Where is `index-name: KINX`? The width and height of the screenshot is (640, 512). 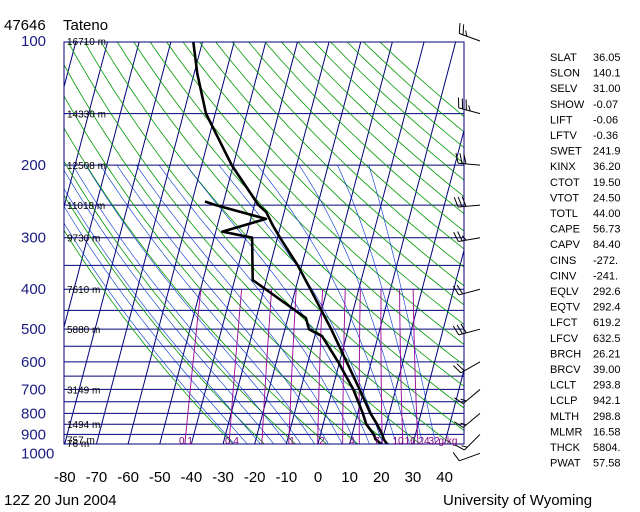
index-name: KINX is located at coordinates (563, 167).